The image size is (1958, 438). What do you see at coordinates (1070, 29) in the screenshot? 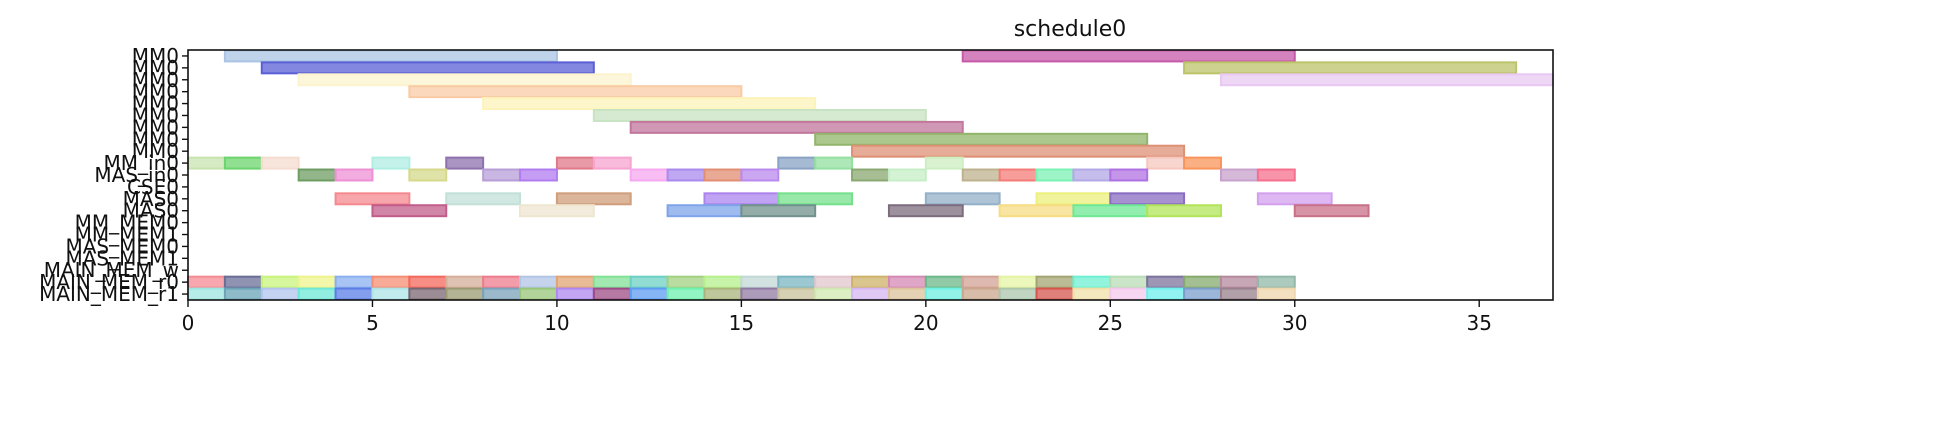
I see `chart-title: schedule0` at bounding box center [1070, 29].